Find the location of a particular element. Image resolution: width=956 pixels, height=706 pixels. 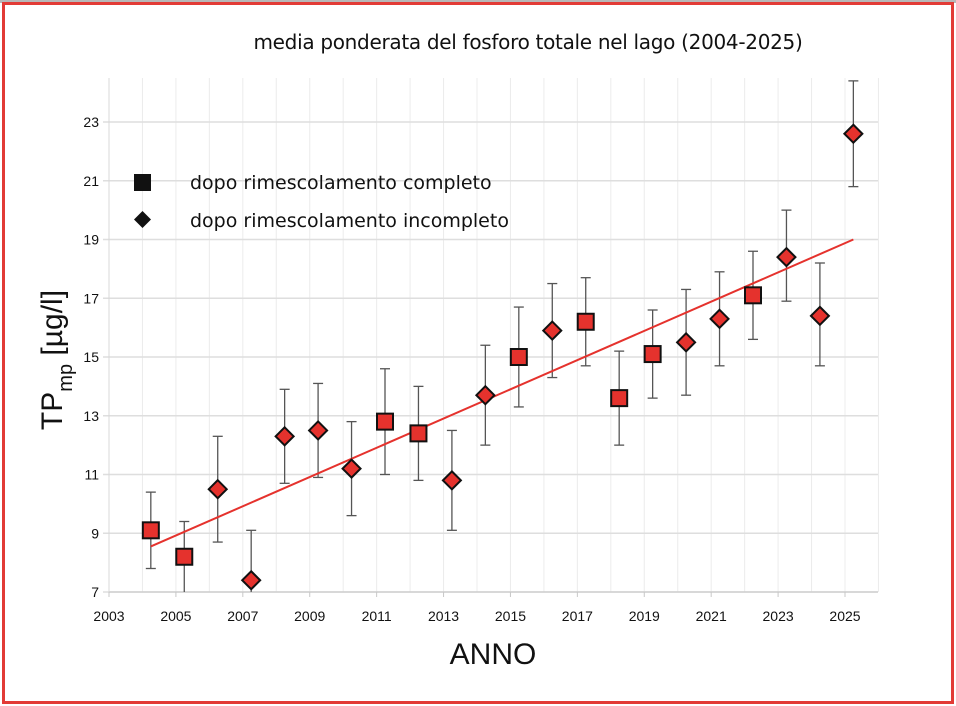

y-axis-label-unit: [µg/l] is located at coordinates (52, 327).